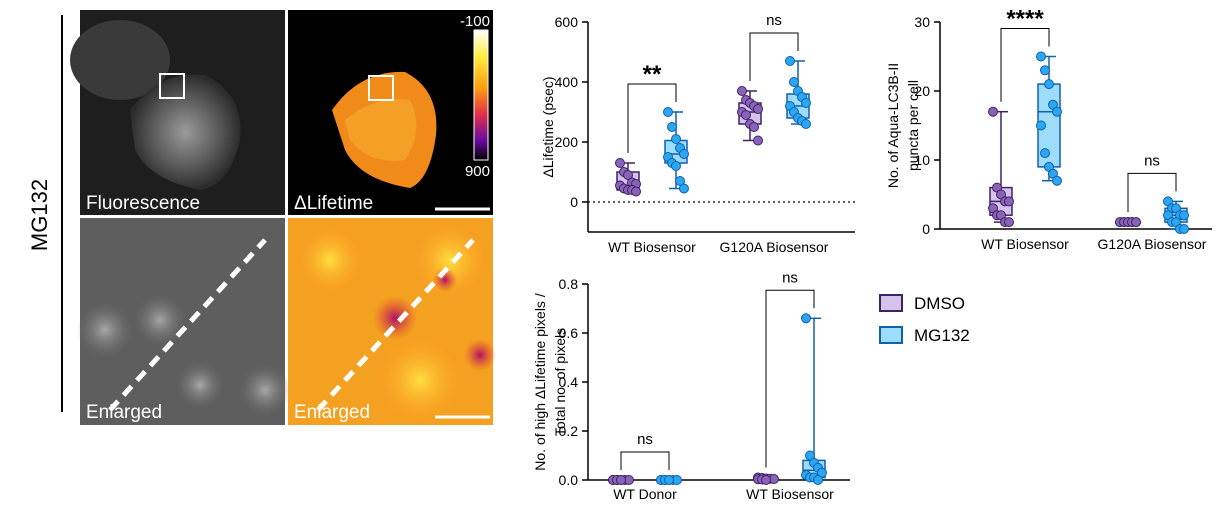 The height and width of the screenshot is (519, 1225). I want to click on y-tick-label: 0.2, so click(569, 431).